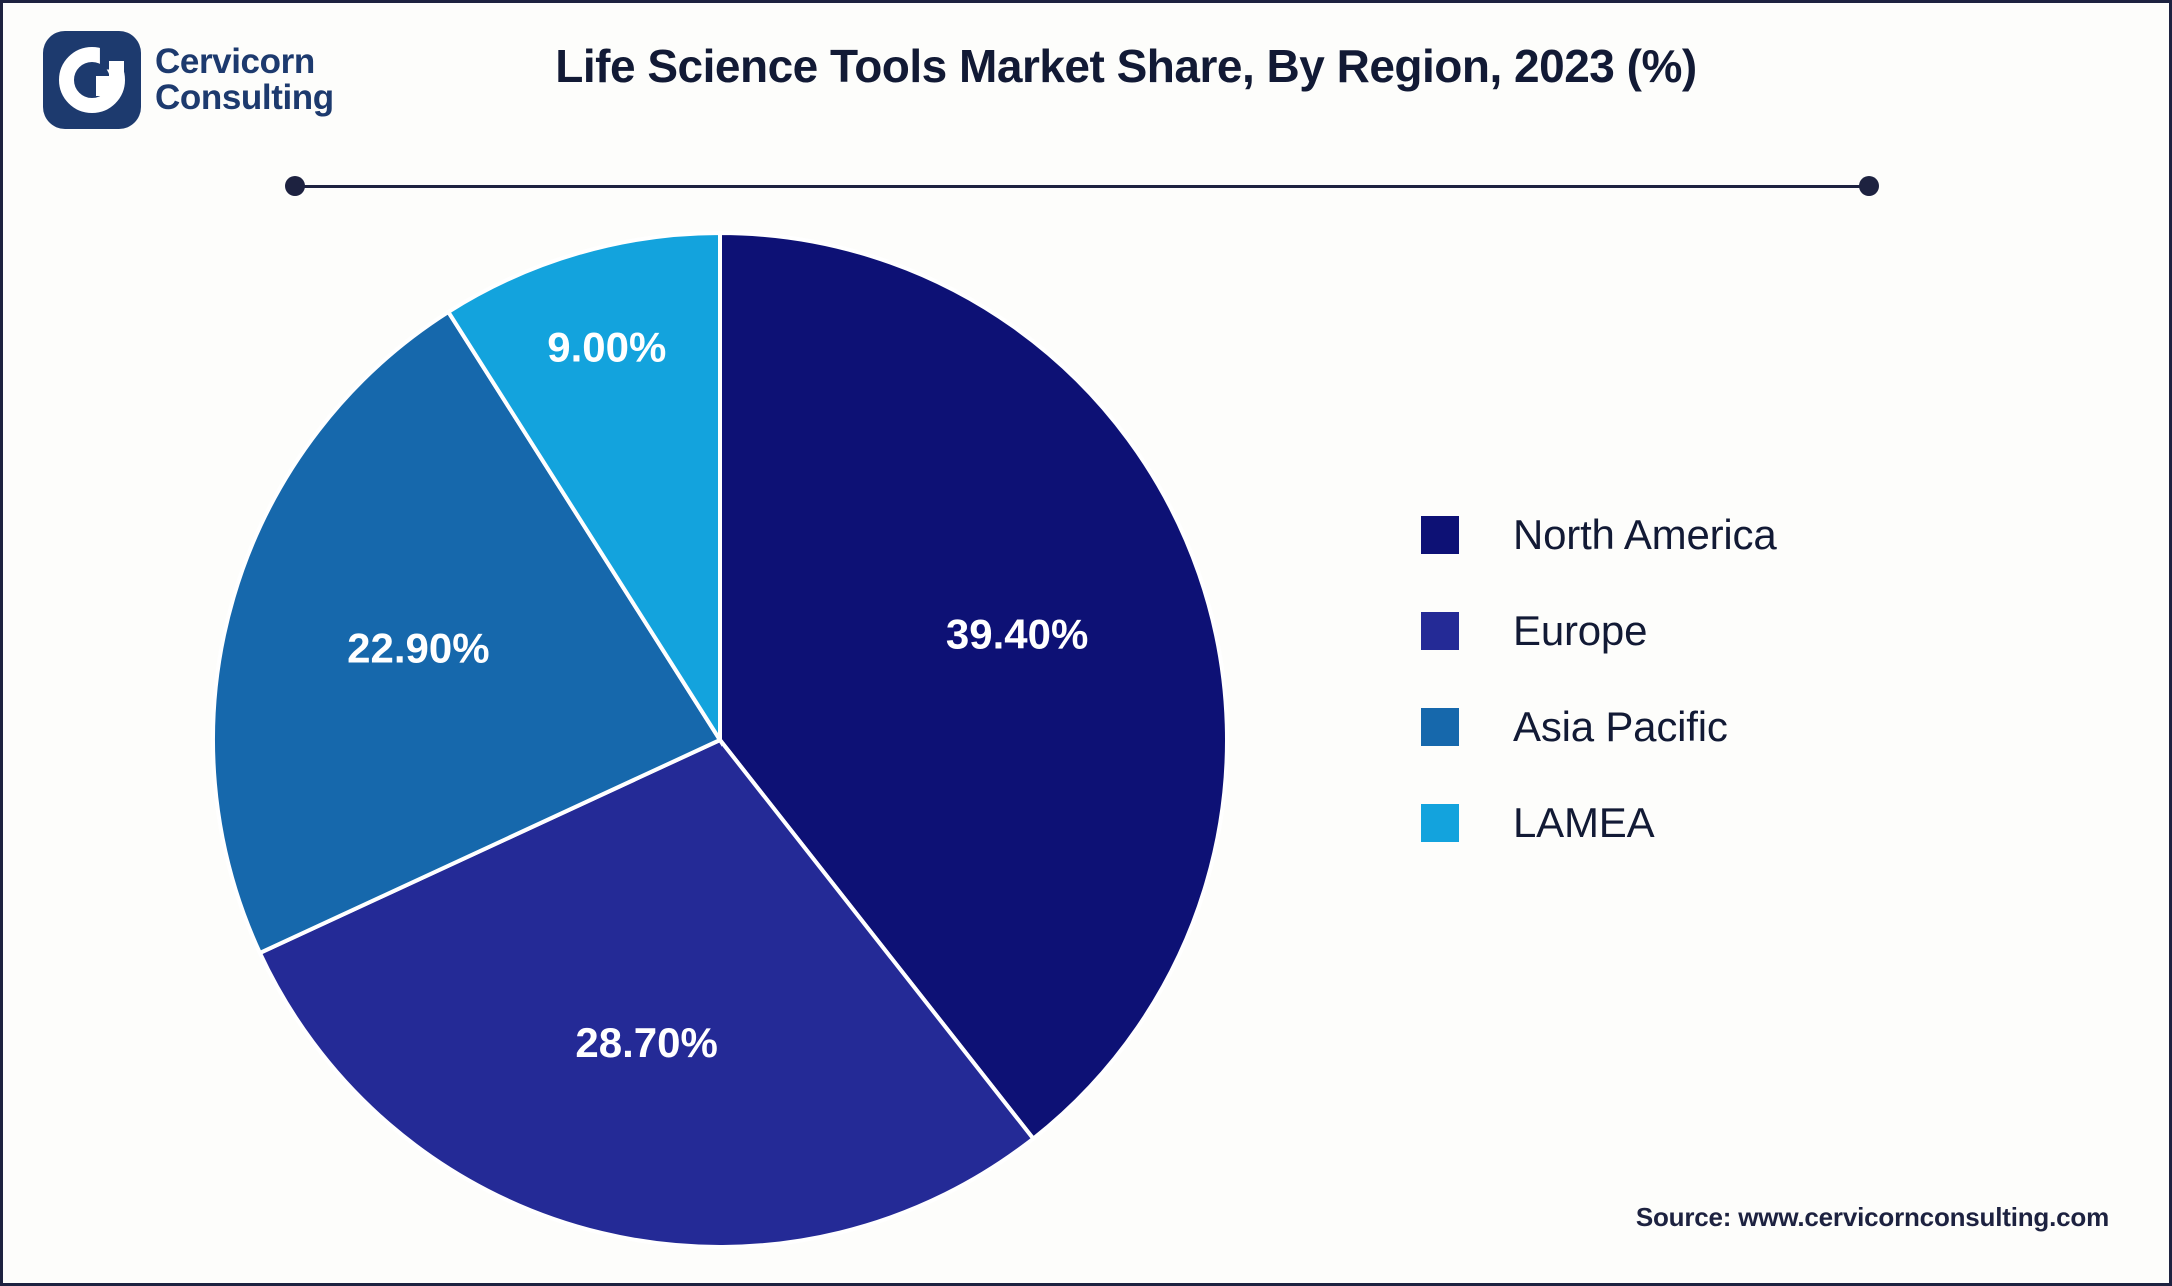 The height and width of the screenshot is (1286, 2172). Describe the element at coordinates (1869, 186) in the screenshot. I see `divider-dot-right-icon` at that location.